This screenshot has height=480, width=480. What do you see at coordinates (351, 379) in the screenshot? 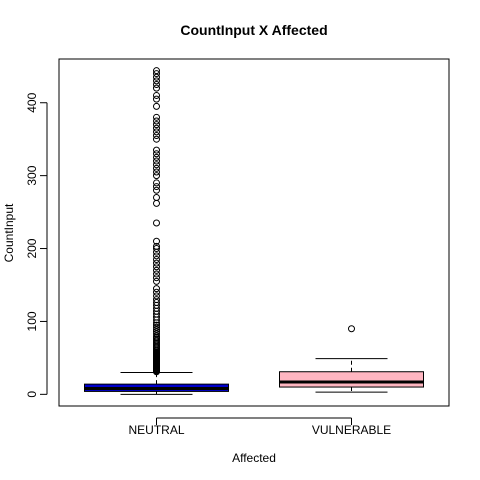
I see `iqr-box` at bounding box center [351, 379].